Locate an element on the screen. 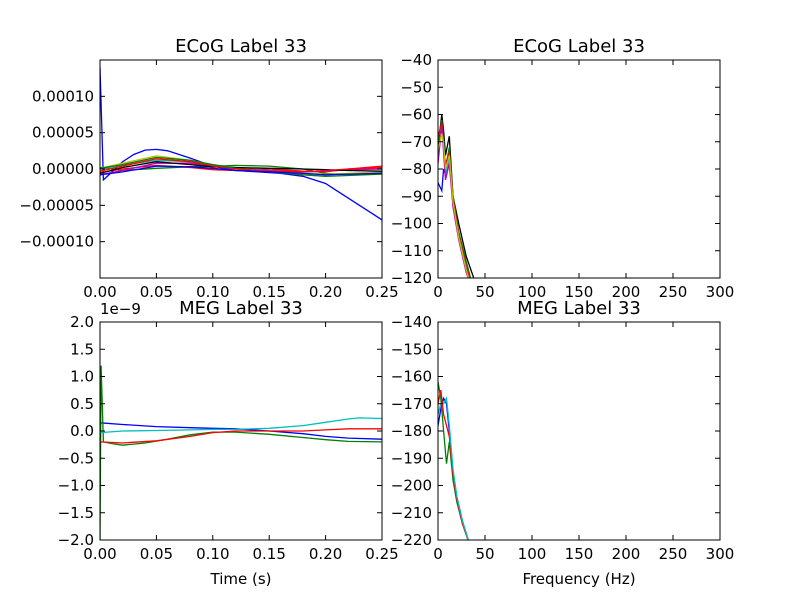  y-tick-label: −0.00005 is located at coordinates (56, 205).